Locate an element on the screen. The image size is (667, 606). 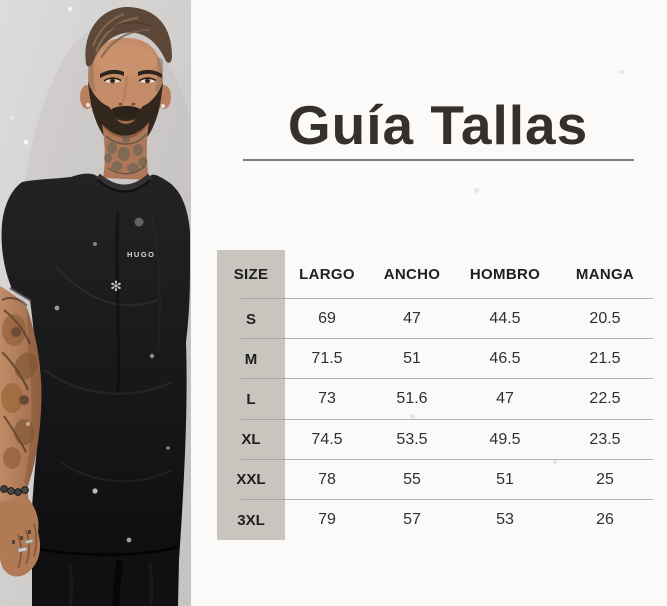
size-label: 3XL is located at coordinates (251, 520).